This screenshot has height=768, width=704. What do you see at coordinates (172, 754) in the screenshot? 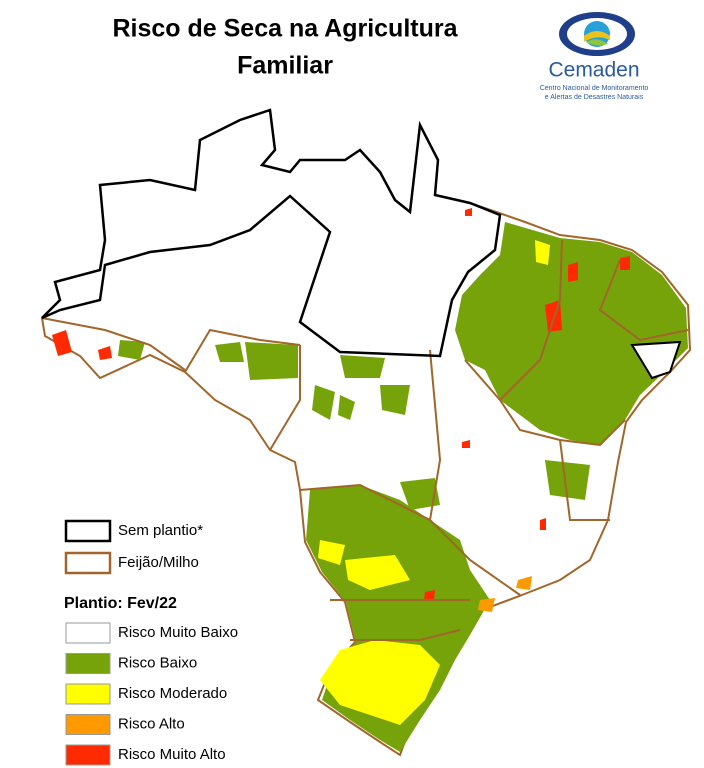
I see `legend-label: Risco Muito Alto` at bounding box center [172, 754].